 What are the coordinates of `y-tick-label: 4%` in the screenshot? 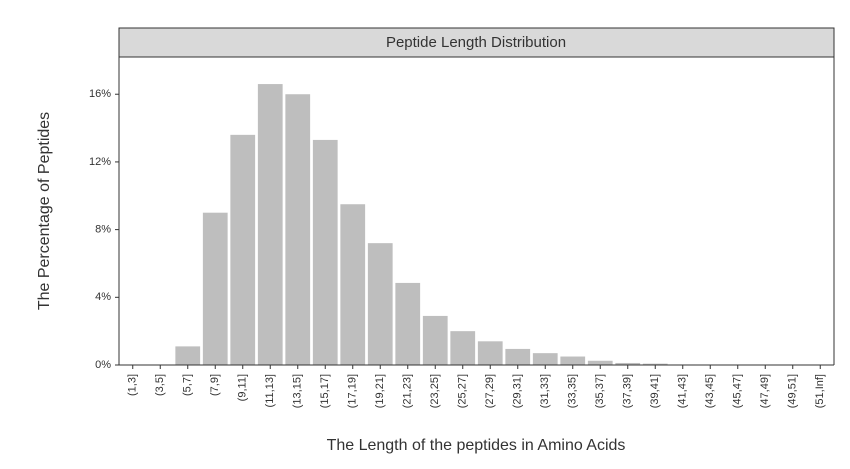 It's located at (103, 297).